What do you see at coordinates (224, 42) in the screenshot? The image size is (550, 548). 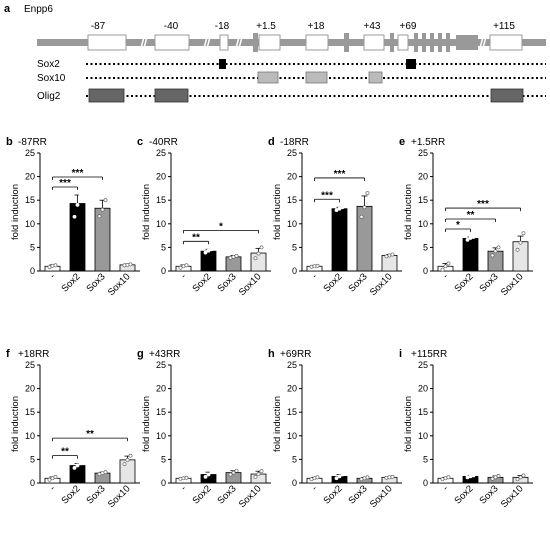 I see `region-box-minus18` at bounding box center [224, 42].